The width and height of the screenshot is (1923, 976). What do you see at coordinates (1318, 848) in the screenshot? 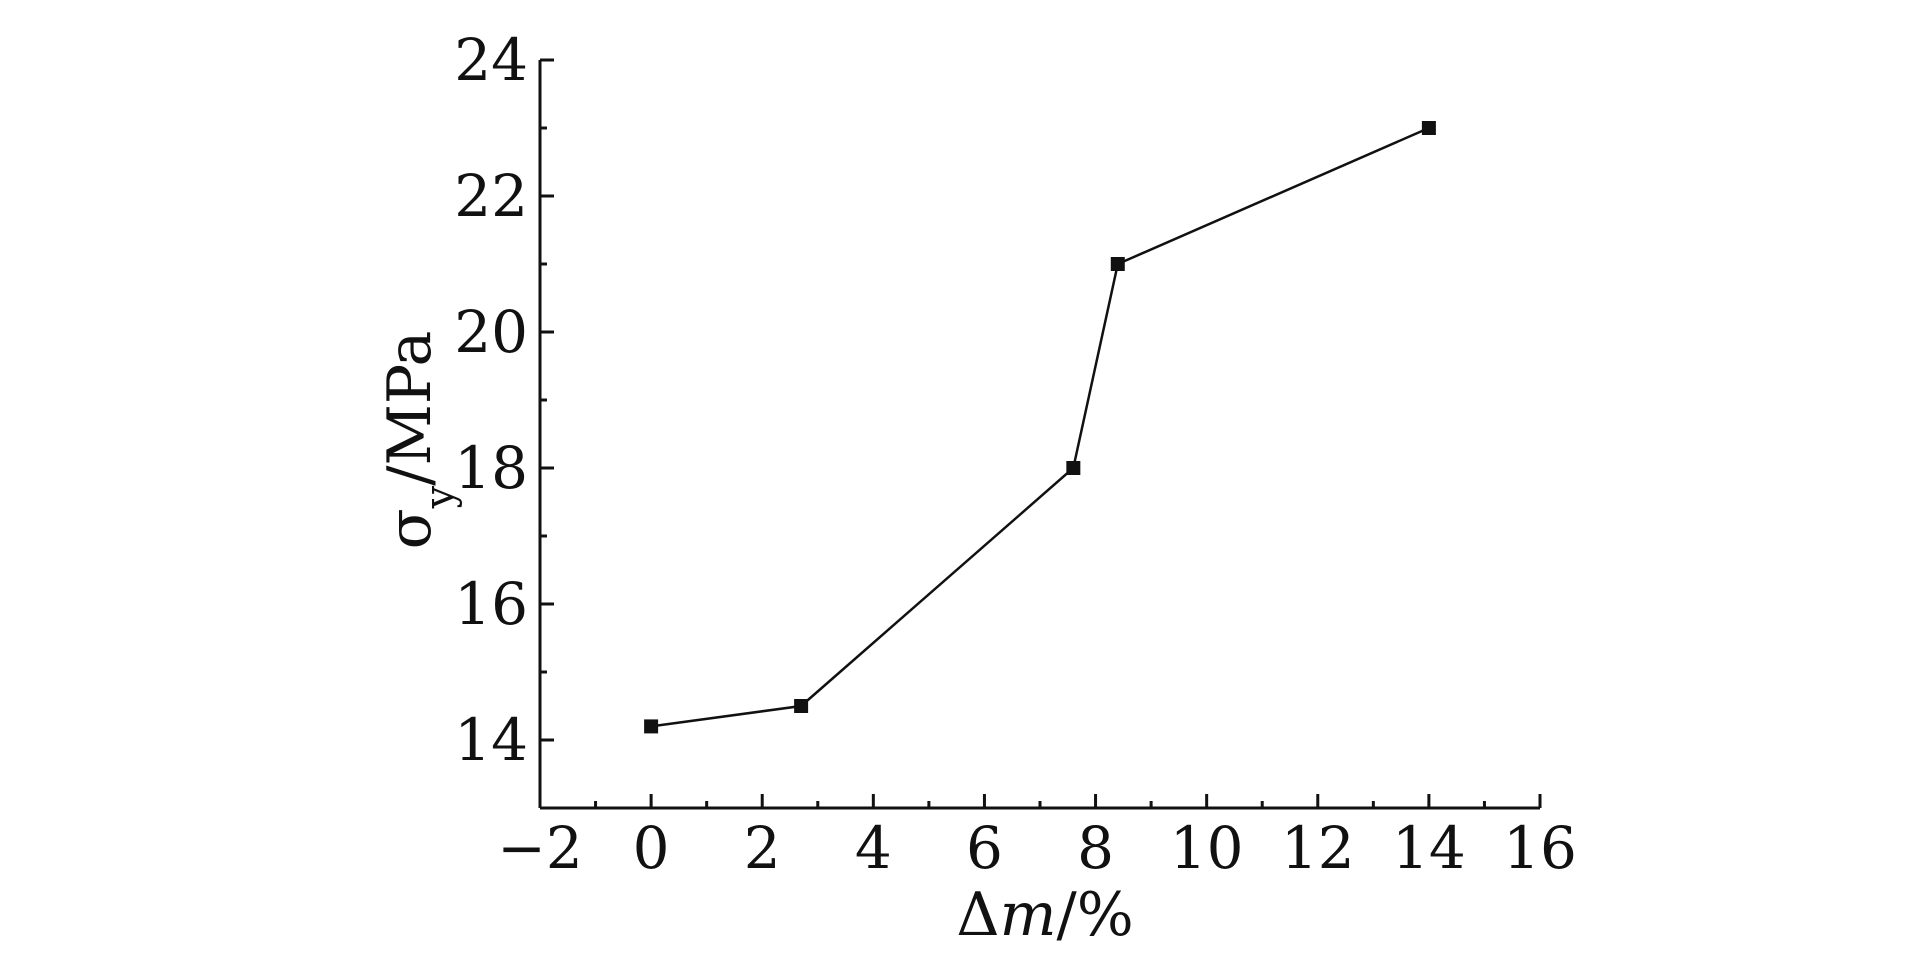
I see `x-tick-label: 12` at bounding box center [1318, 848].